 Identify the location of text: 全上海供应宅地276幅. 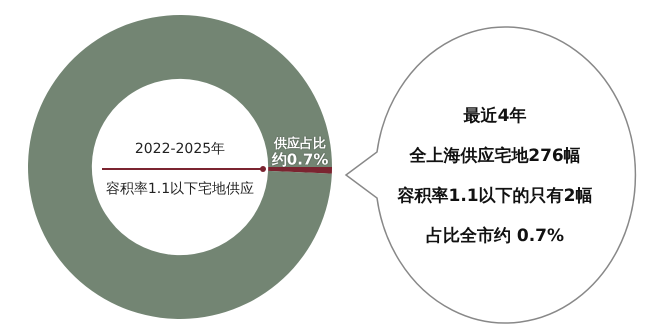
(495, 156).